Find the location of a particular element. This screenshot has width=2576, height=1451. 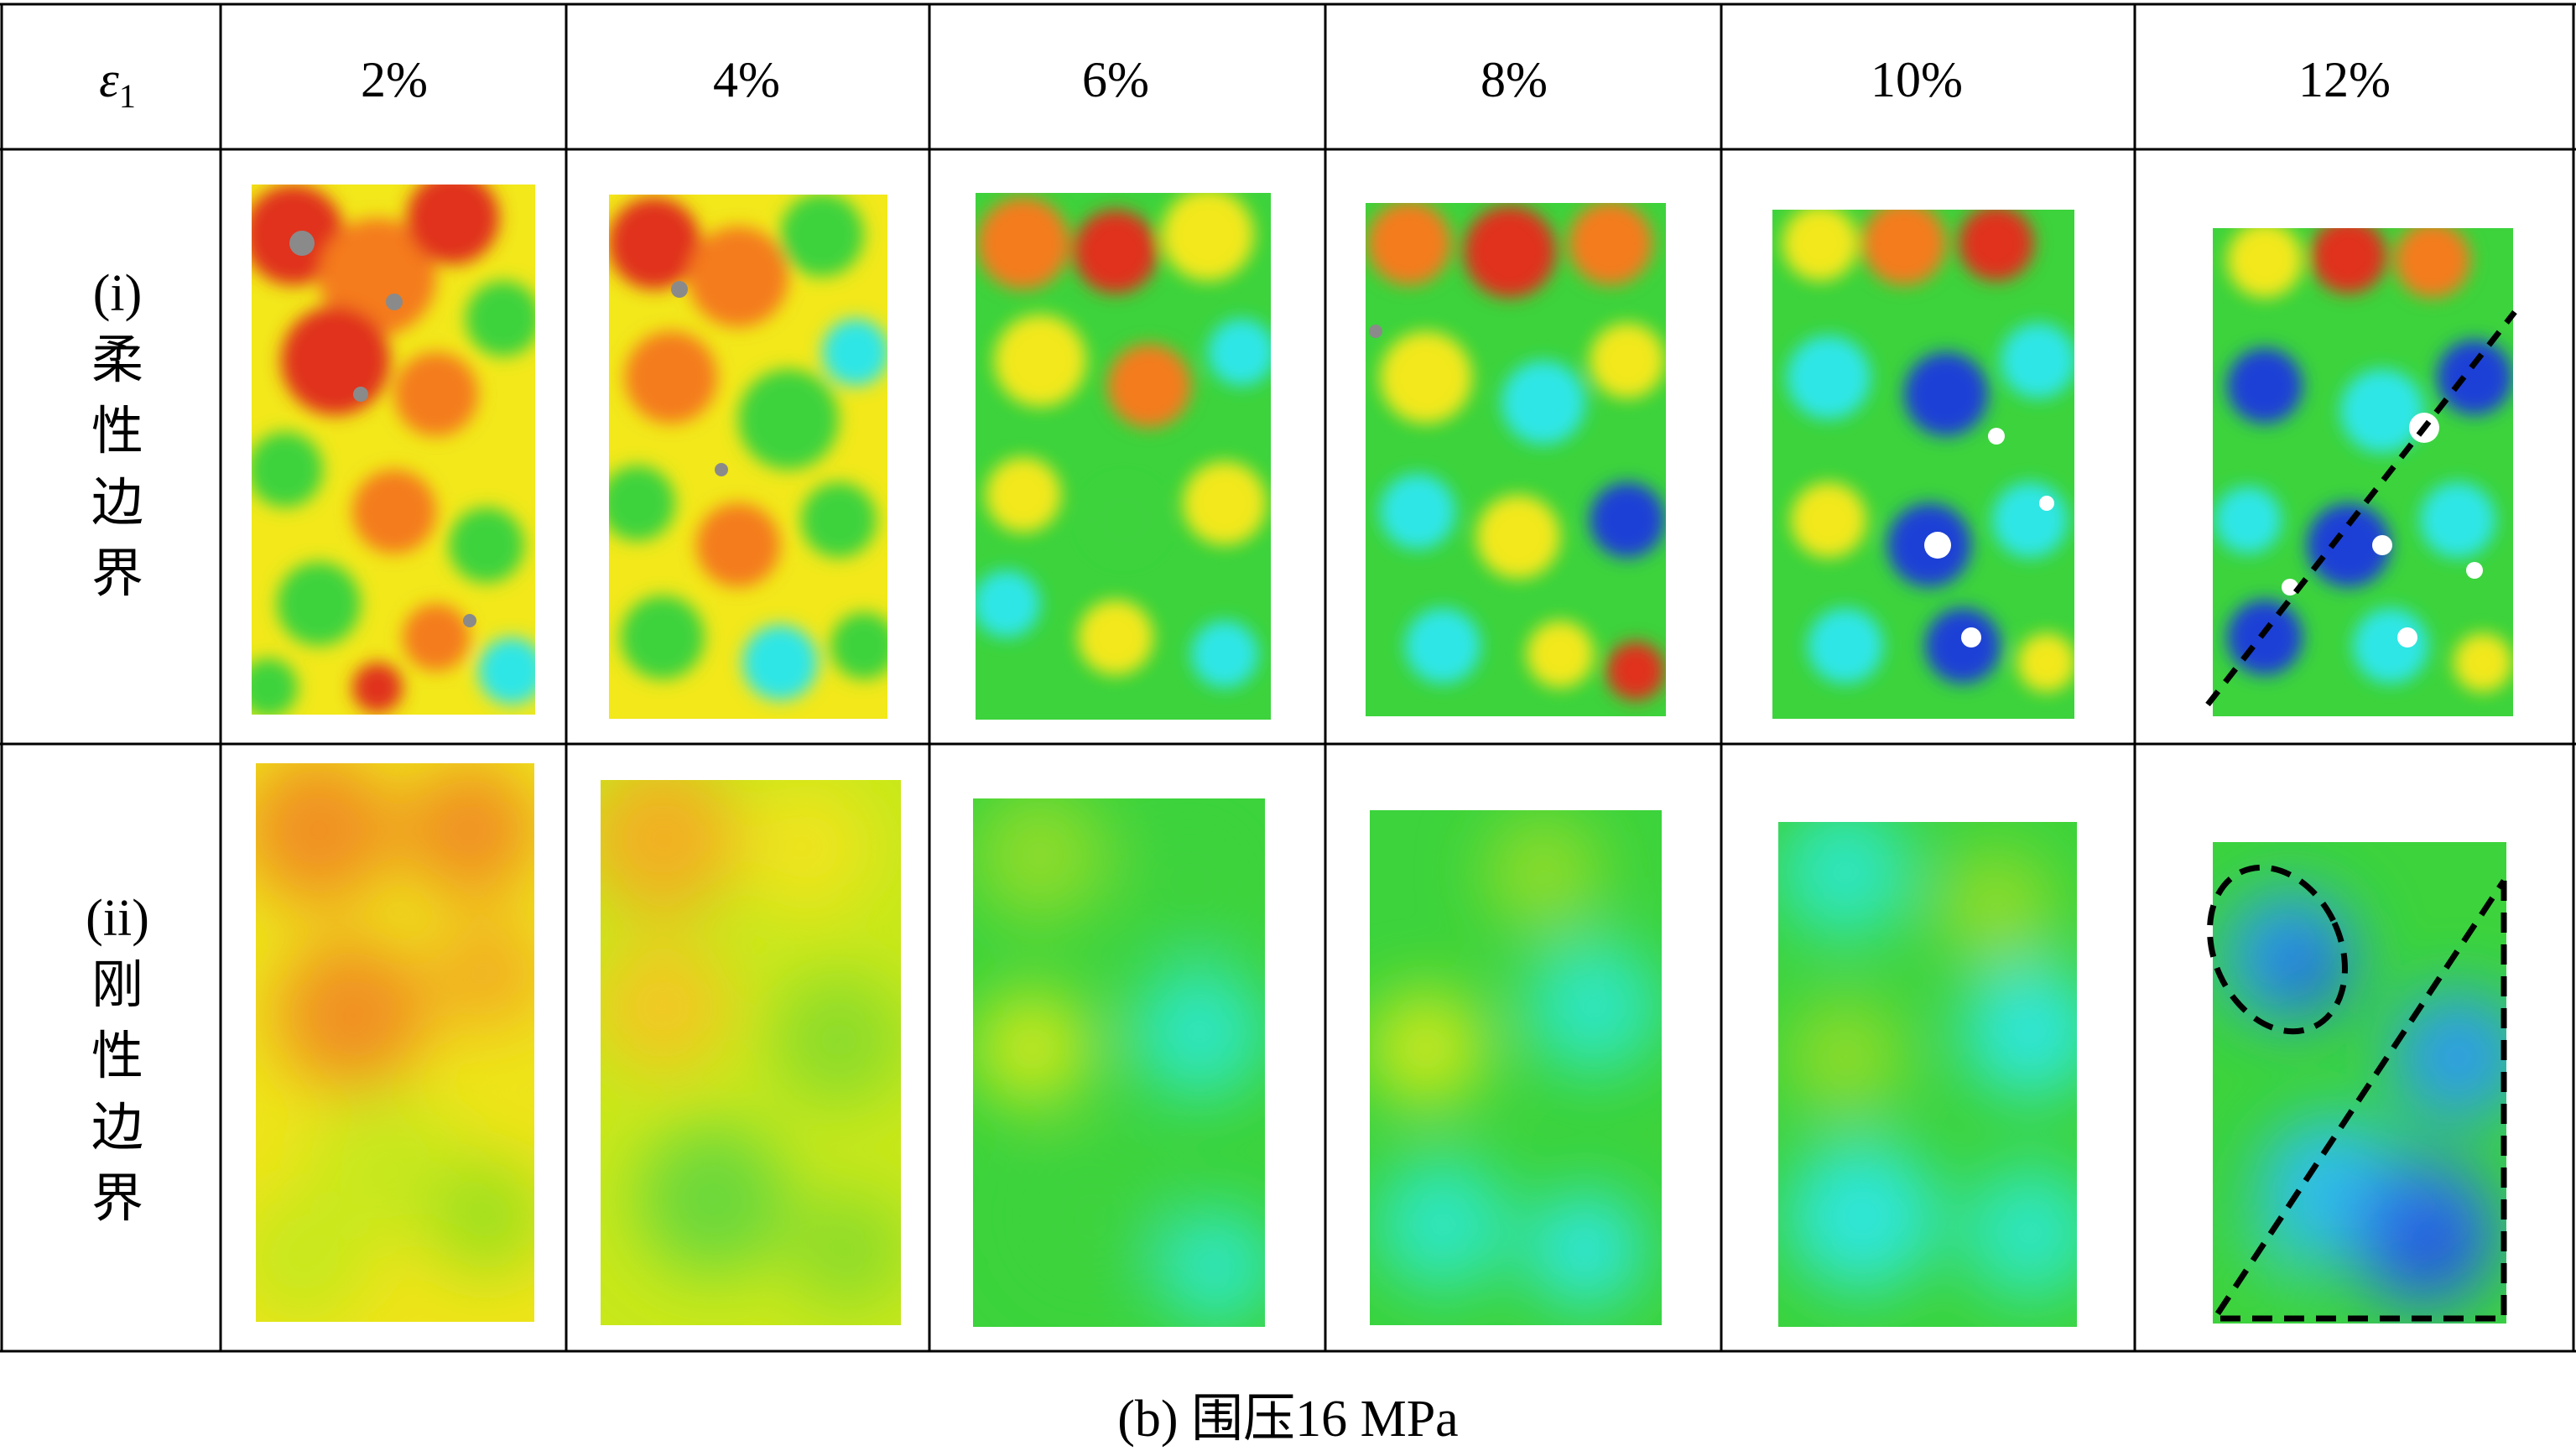

row-ii-char-3: 边 is located at coordinates (117, 1128).